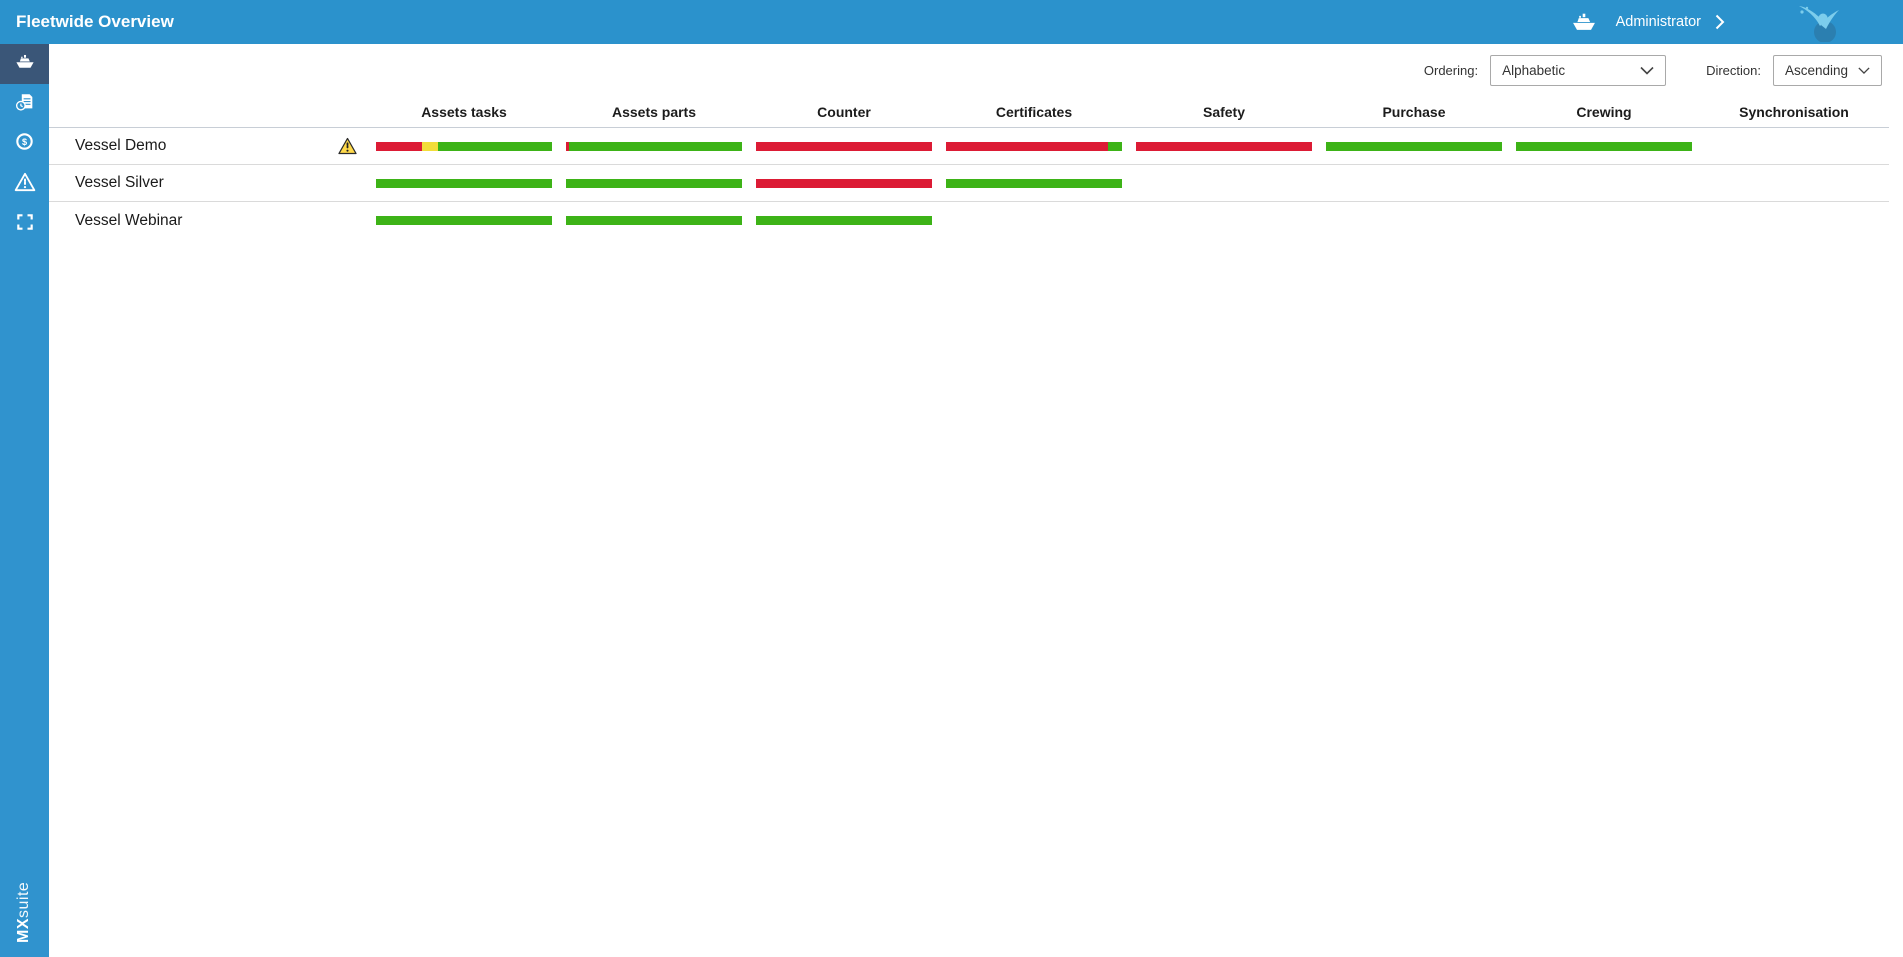  I want to click on column-header-crewing: Crewing, so click(1604, 112).